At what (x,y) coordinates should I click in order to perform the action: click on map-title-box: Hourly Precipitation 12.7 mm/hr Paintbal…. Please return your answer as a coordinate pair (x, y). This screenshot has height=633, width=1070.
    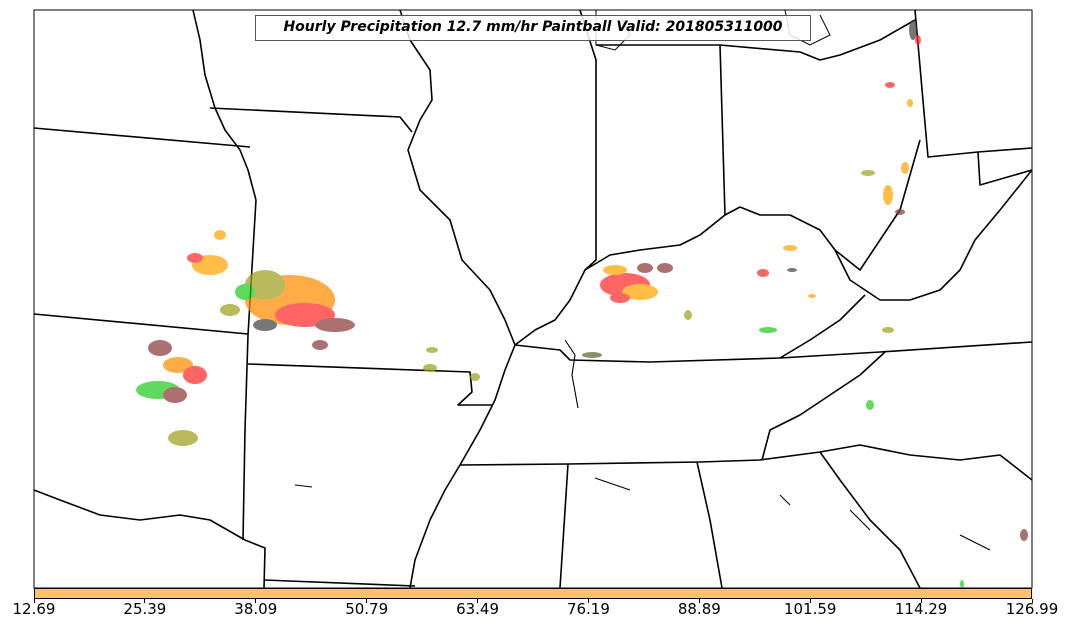
    Looking at the image, I should click on (533, 28).